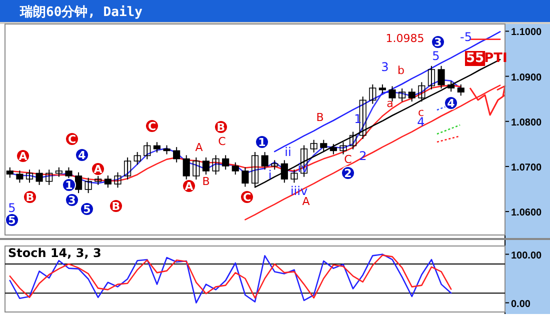 This screenshot has height=335, width=550. What do you see at coordinates (526, 256) in the screenshot?
I see `y-tick-label: 100.00` at bounding box center [526, 256].